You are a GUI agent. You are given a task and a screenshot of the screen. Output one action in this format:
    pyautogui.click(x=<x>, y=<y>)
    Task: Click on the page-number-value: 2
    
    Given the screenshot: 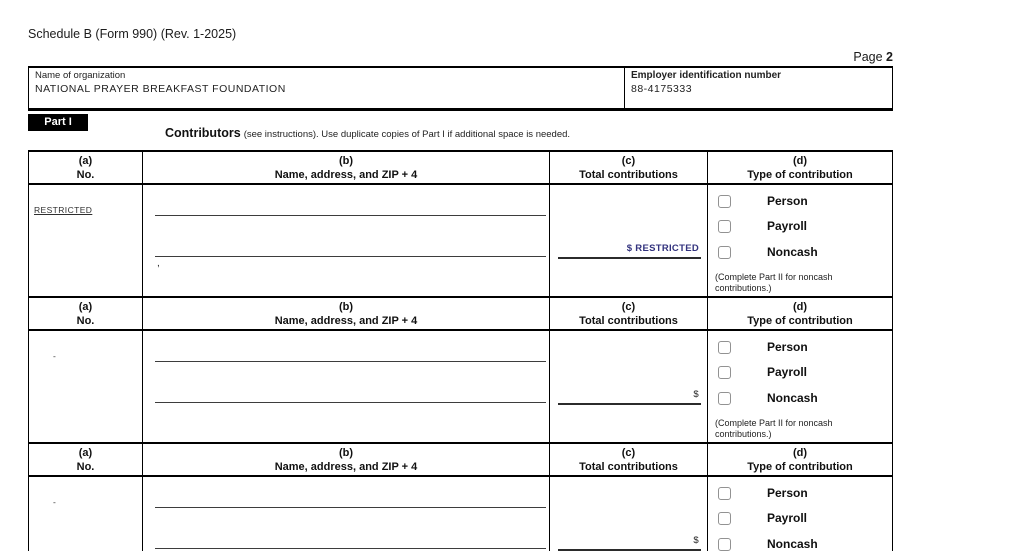 What is the action you would take?
    pyautogui.click(x=889, y=57)
    